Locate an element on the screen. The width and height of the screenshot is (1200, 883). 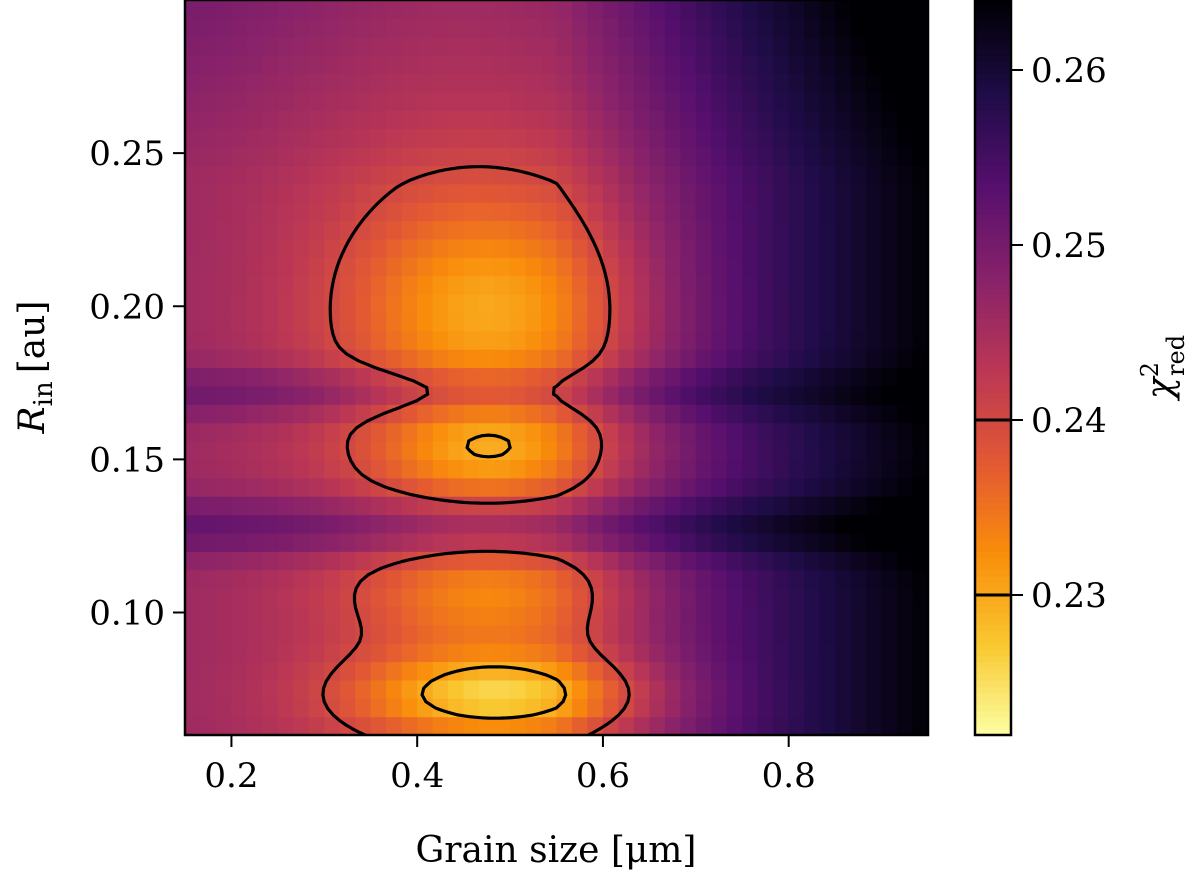
x-tick-label: 0.2 is located at coordinates (231, 776).